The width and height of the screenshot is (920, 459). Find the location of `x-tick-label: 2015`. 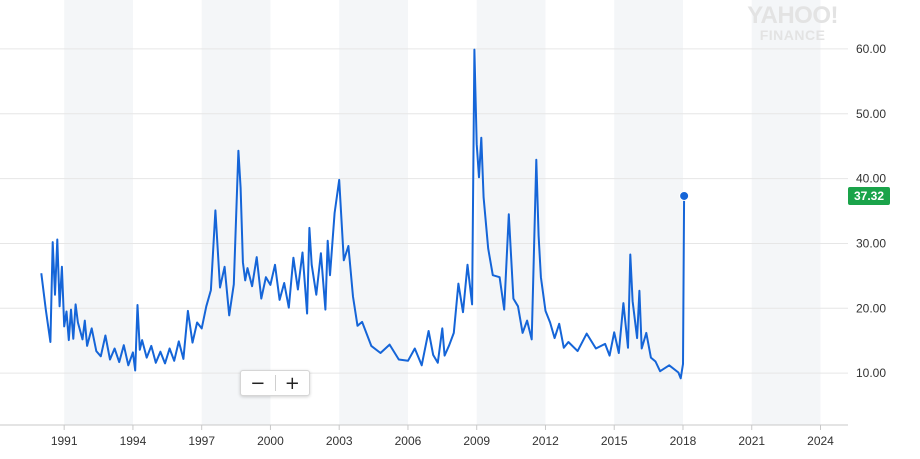

x-tick-label: 2015 is located at coordinates (614, 441).